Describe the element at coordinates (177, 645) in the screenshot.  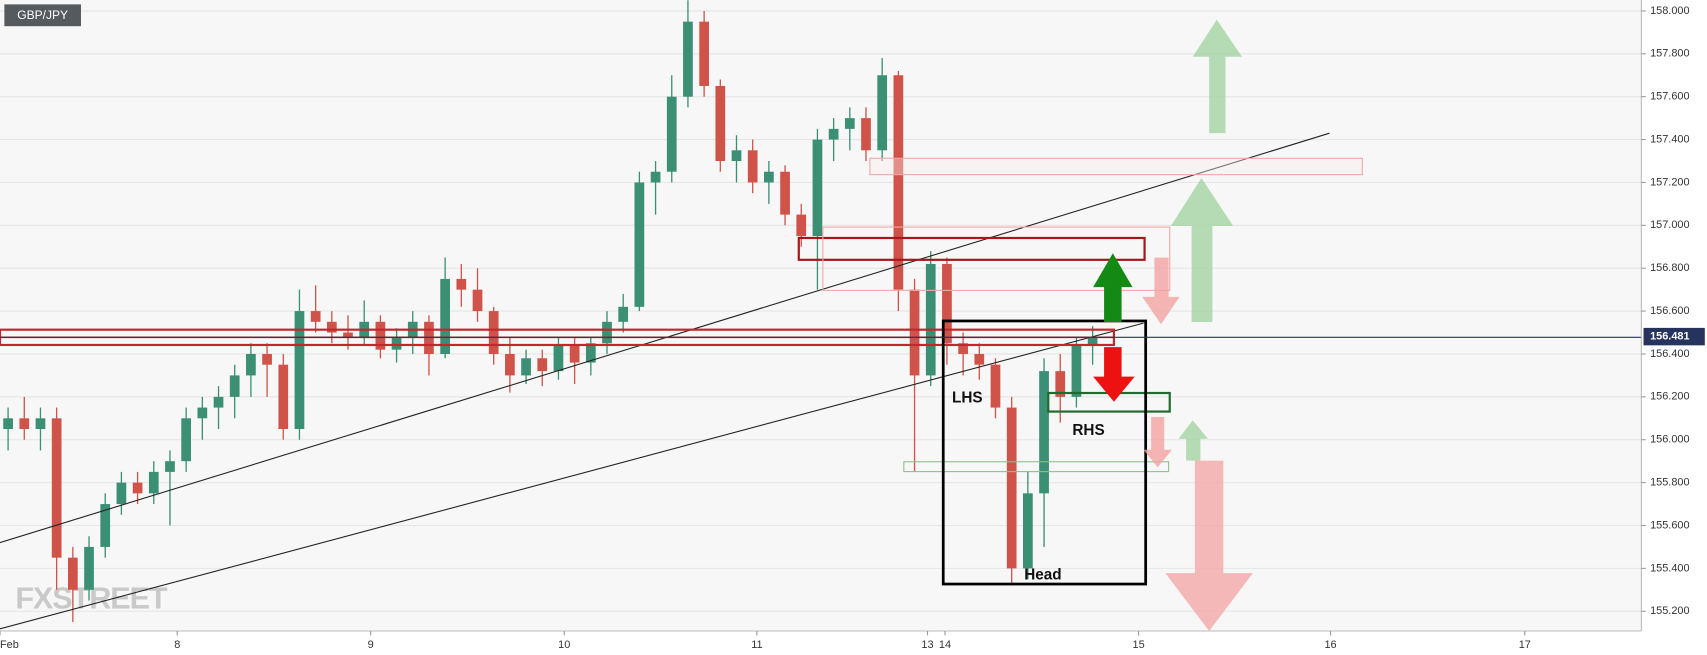
I see `x-tick-label: 8` at that location.